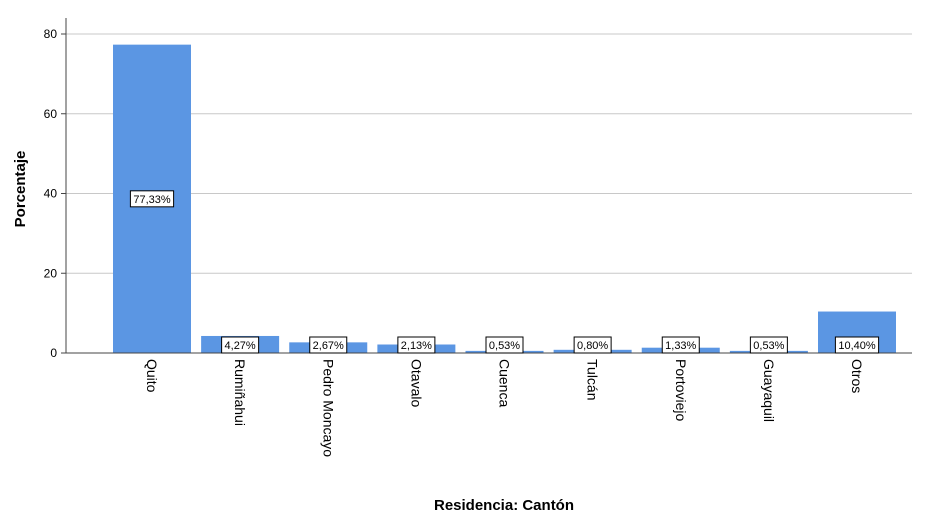  I want to click on y-tick-label: 20, so click(51, 273).